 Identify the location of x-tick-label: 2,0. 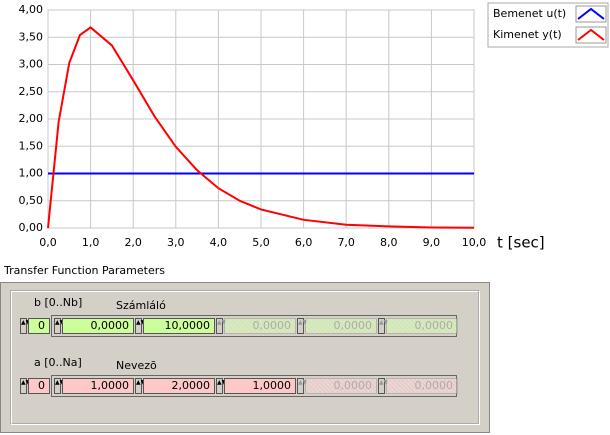
(133, 242).